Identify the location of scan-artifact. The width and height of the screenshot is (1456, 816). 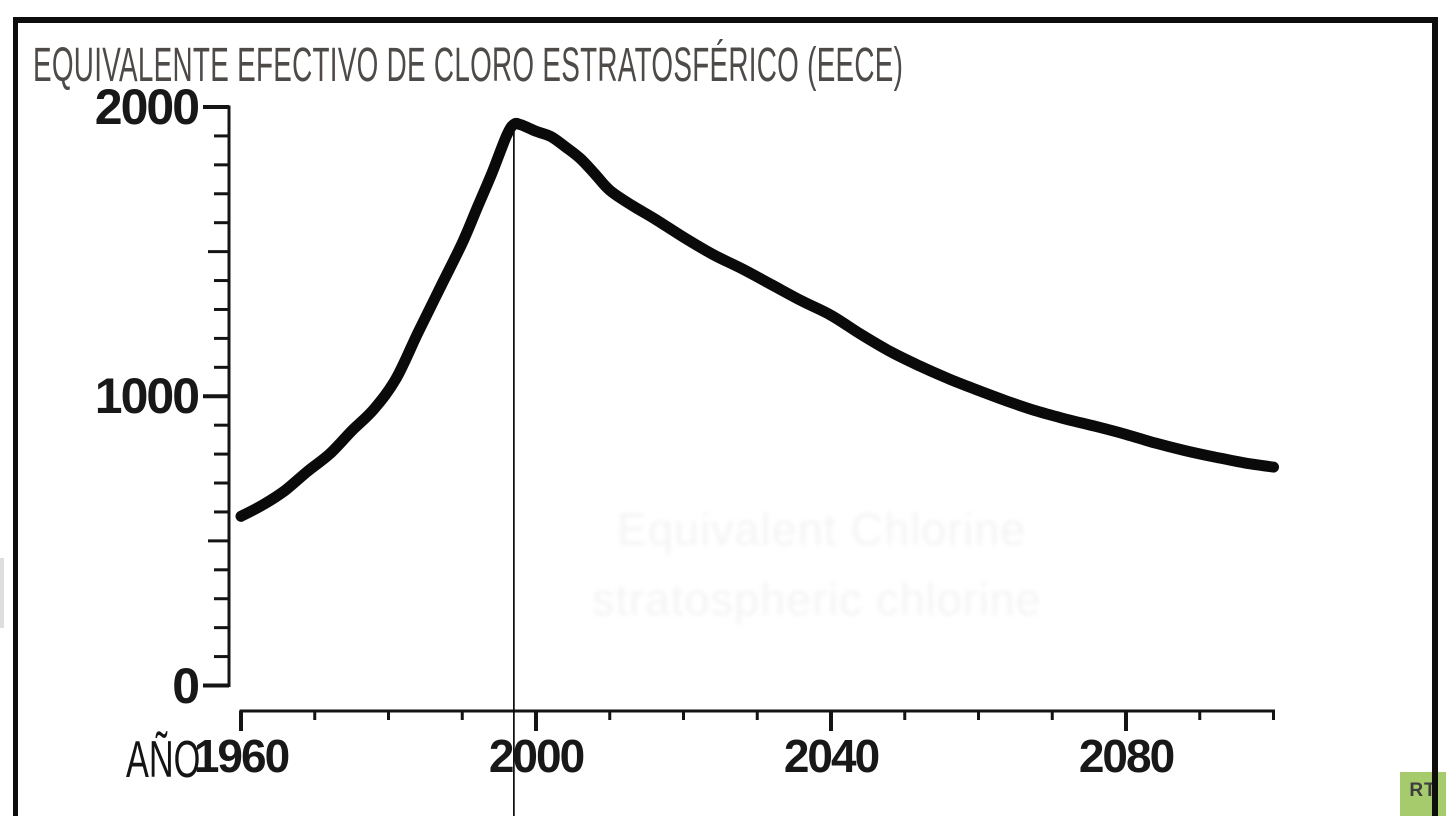
(2, 593).